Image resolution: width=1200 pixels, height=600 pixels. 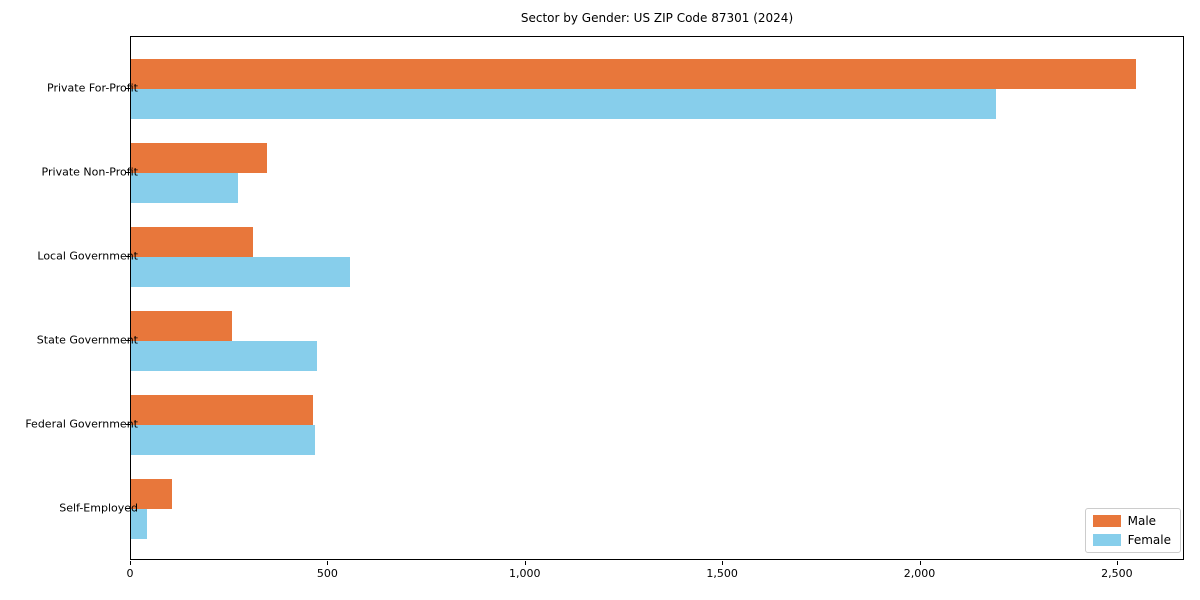 What do you see at coordinates (722, 573) in the screenshot?
I see `xtick-label-4: 1,500` at bounding box center [722, 573].